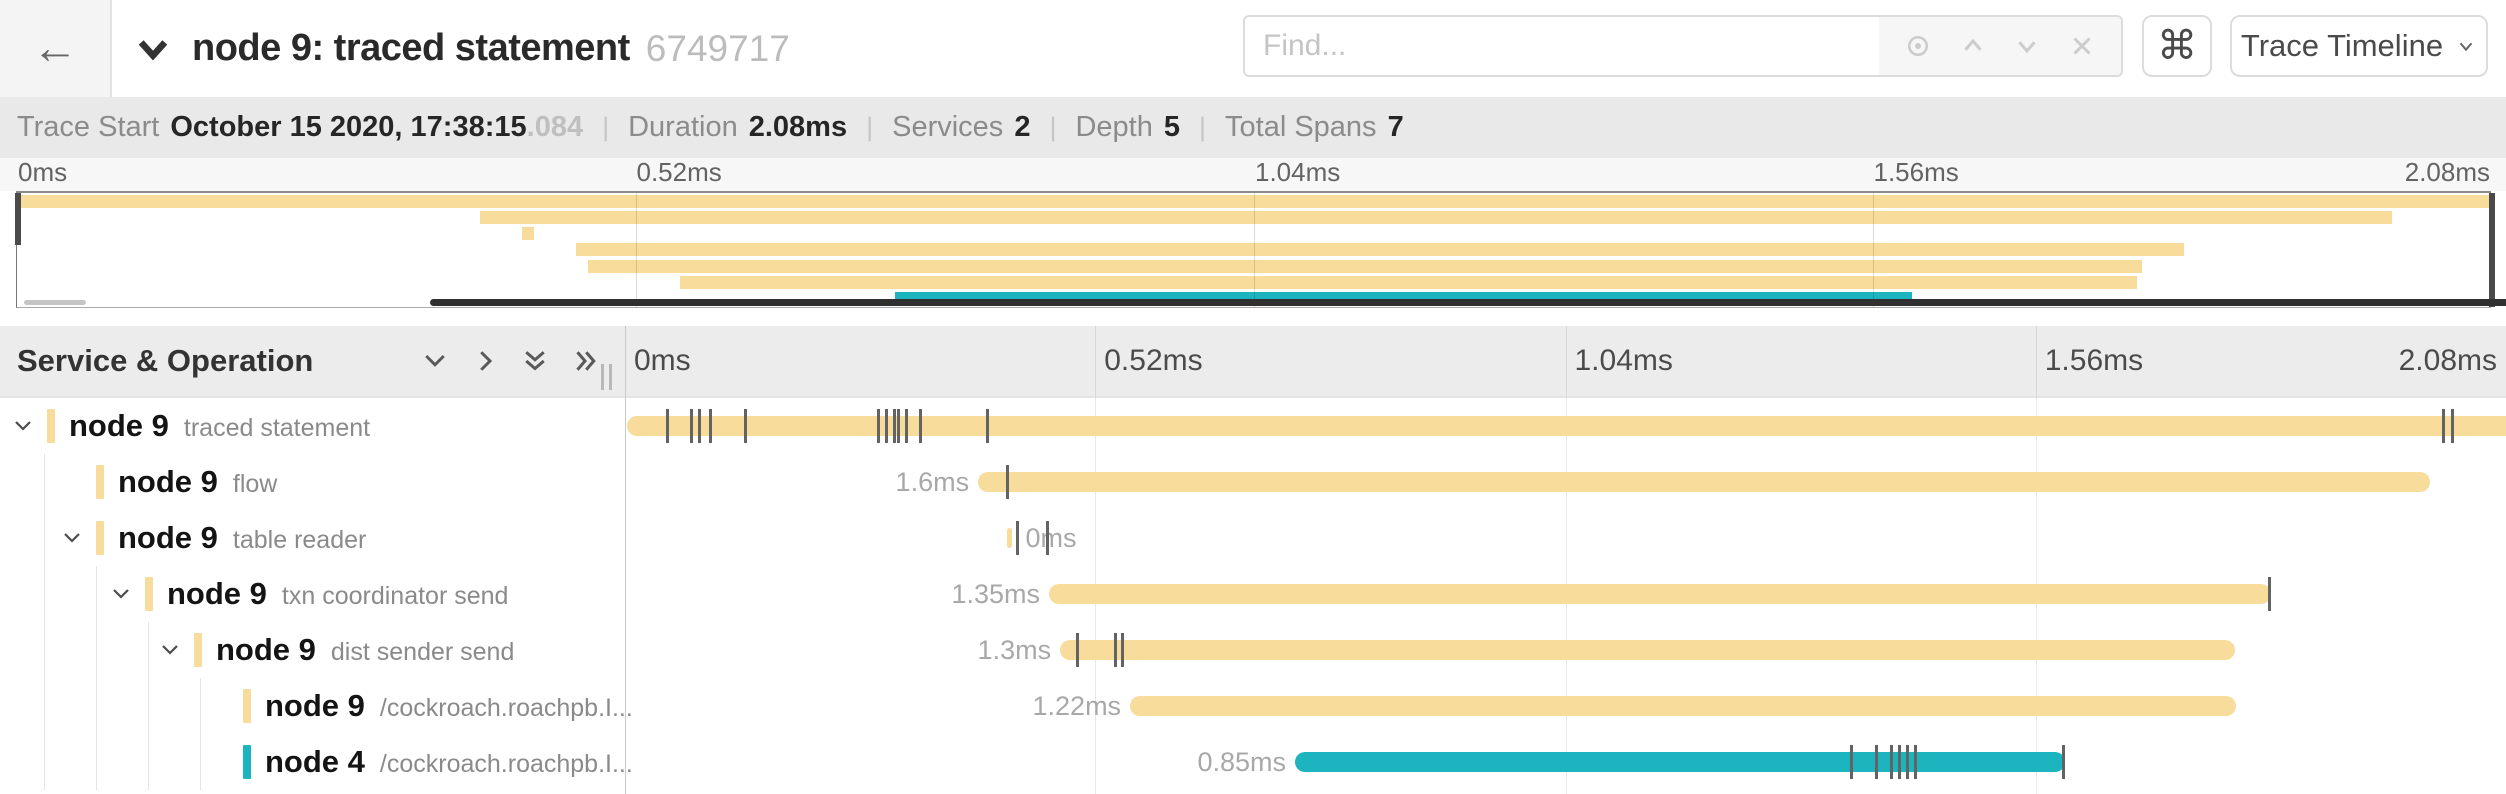  Describe the element at coordinates (1298, 172) in the screenshot. I see `minimap-tick-label: 1.04ms` at that location.